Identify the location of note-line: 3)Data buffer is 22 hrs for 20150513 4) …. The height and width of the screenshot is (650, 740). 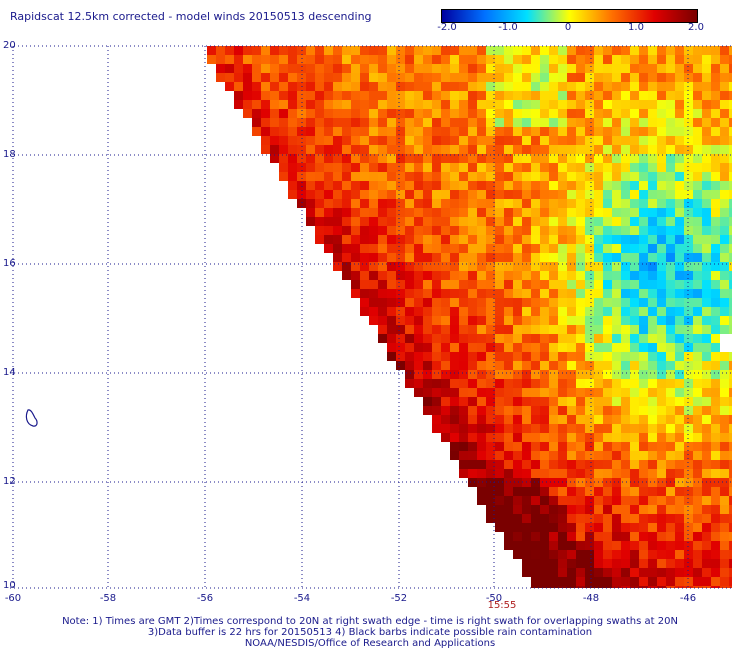
(370, 632).